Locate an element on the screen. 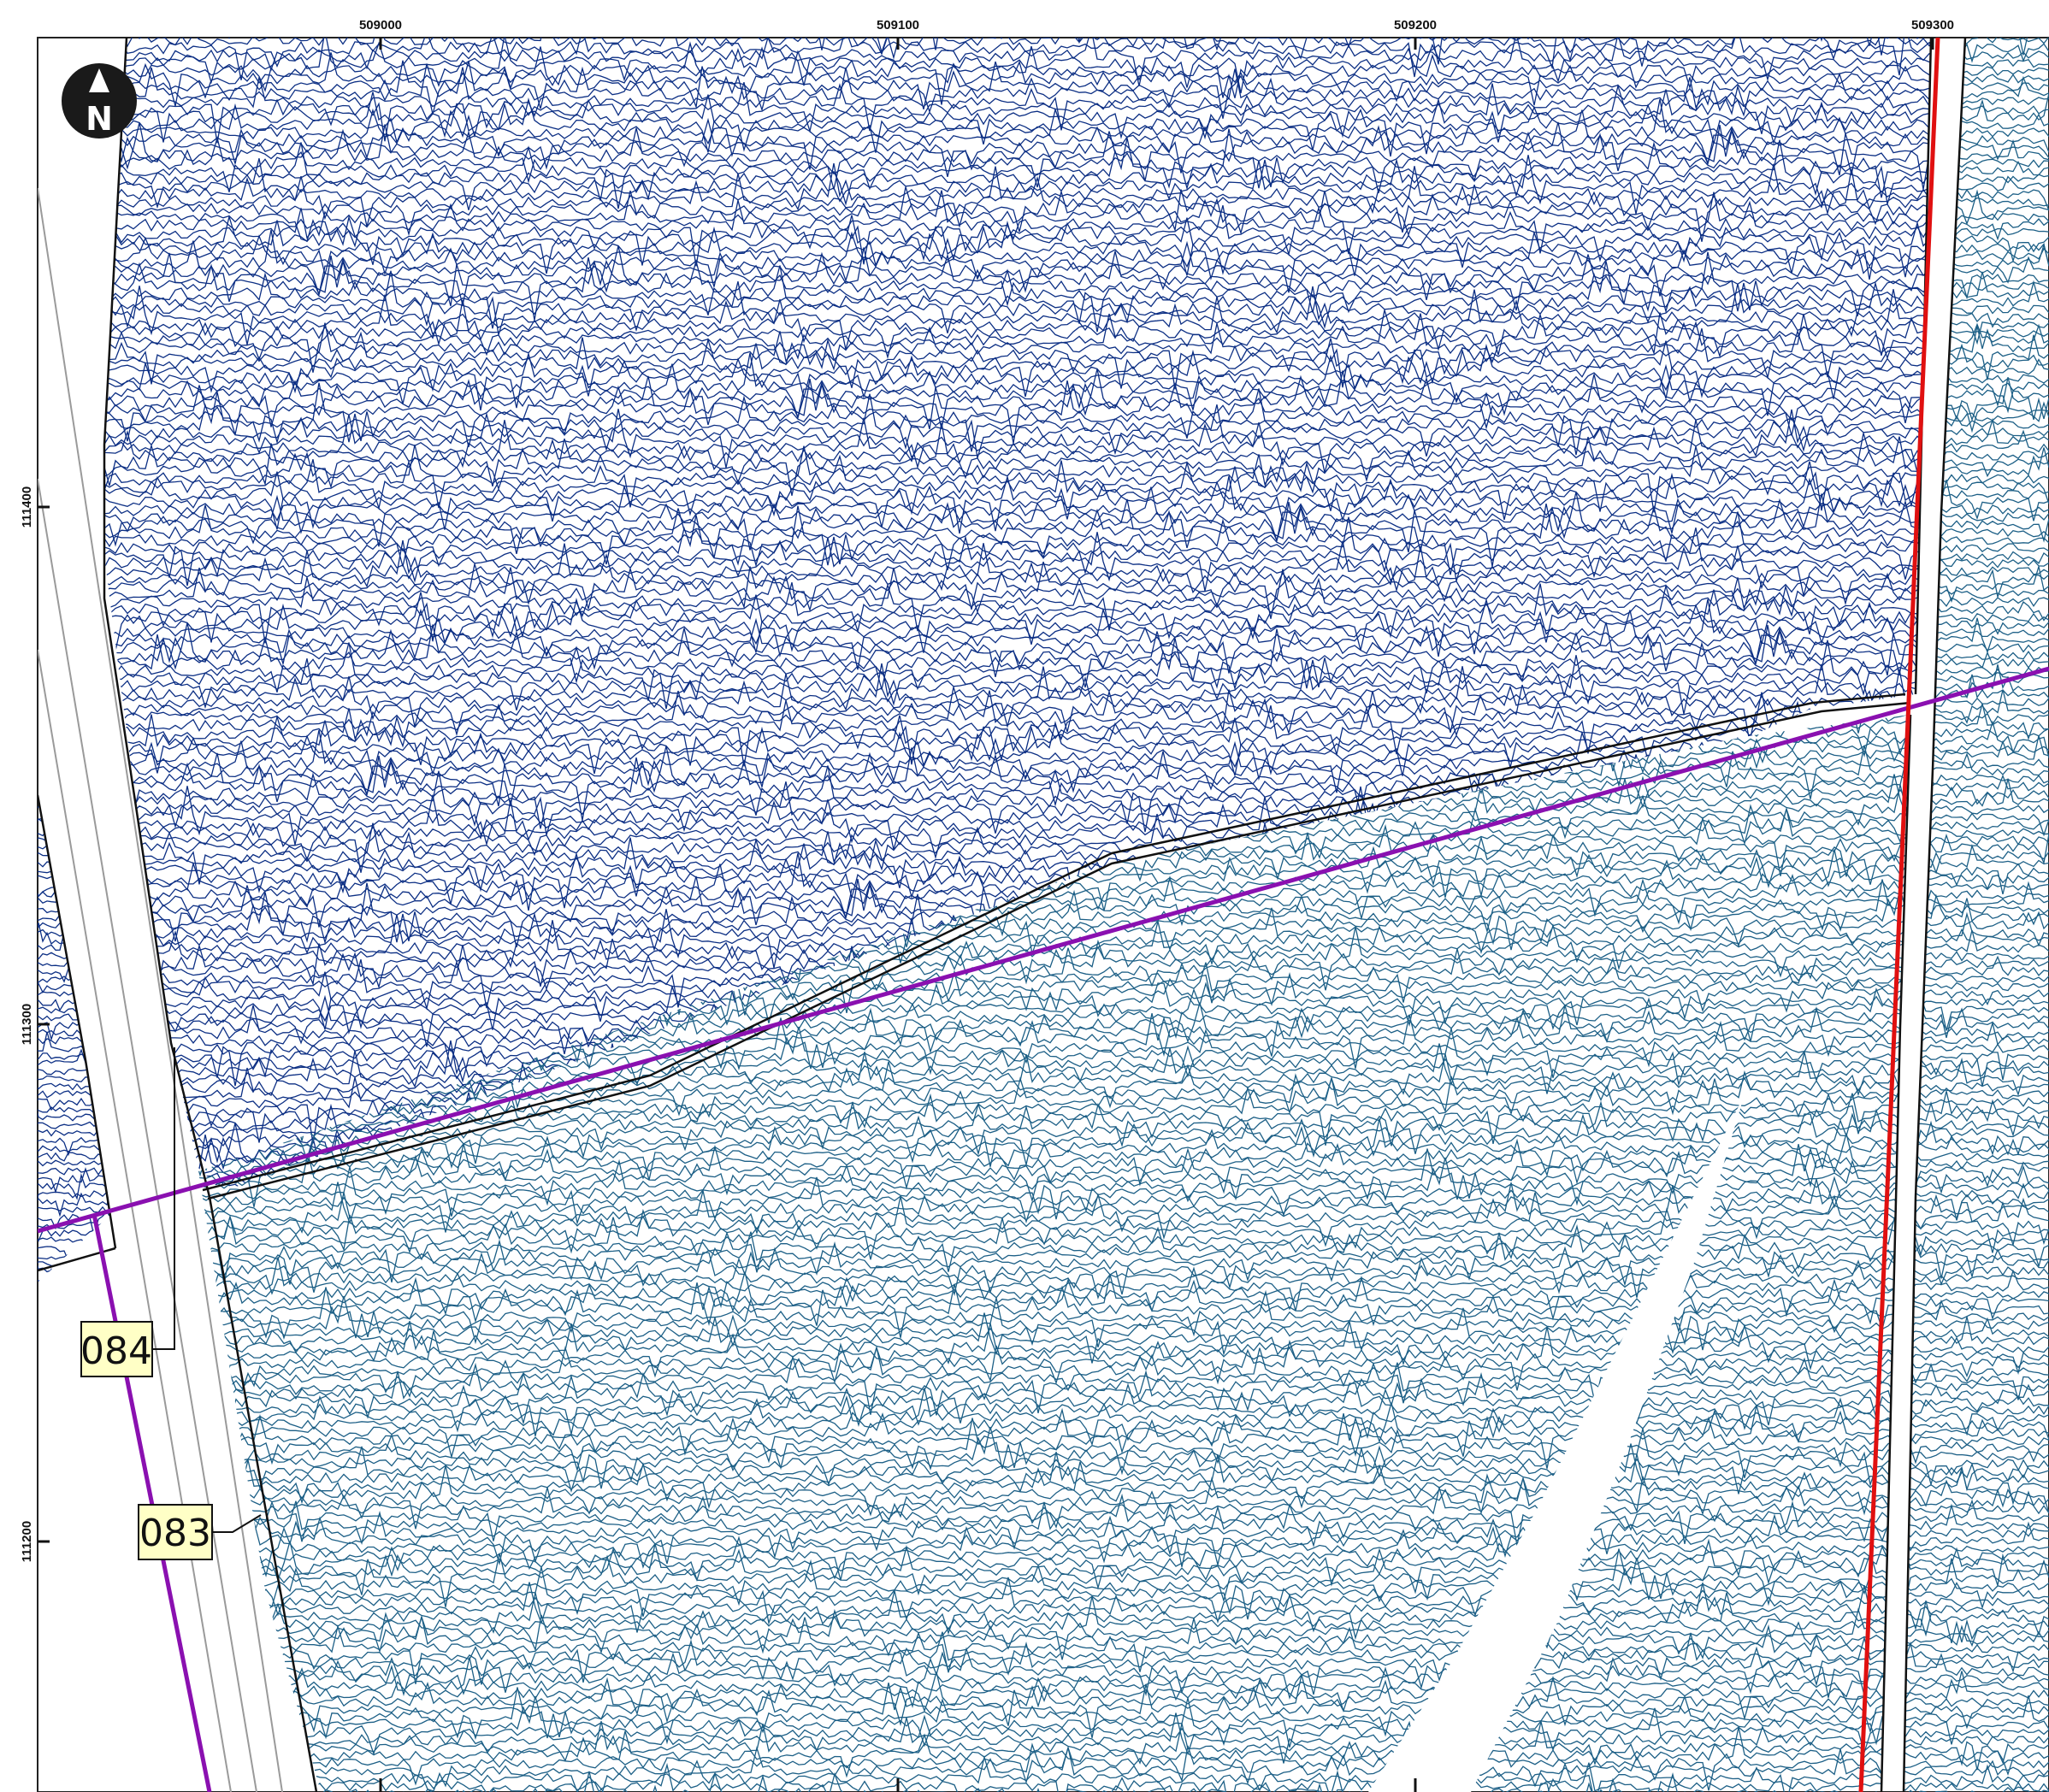 The width and height of the screenshot is (2049, 1792). northing-tick-label: 111200 is located at coordinates (27, 1541).